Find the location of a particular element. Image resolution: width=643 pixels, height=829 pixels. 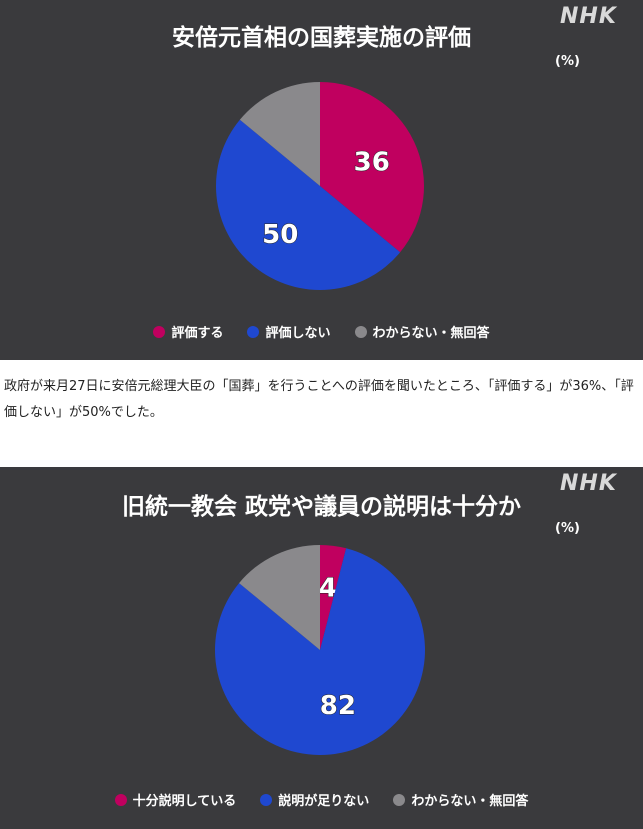

legend-label: 説明が足りない is located at coordinates (324, 801).